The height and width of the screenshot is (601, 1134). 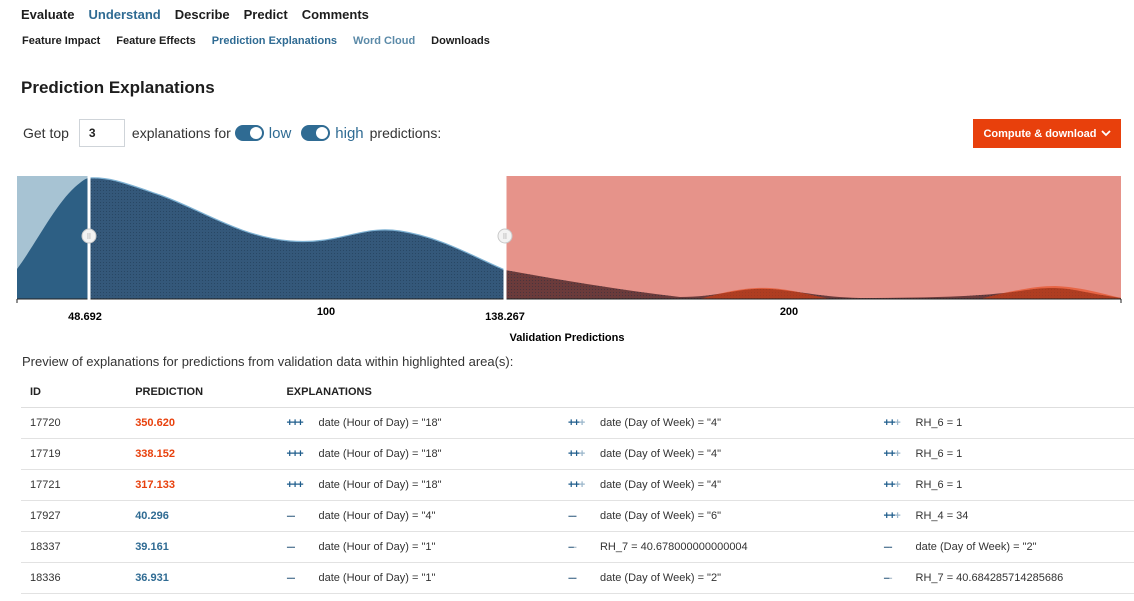 I want to click on subtab-downloads: Downloads, so click(x=460, y=41).